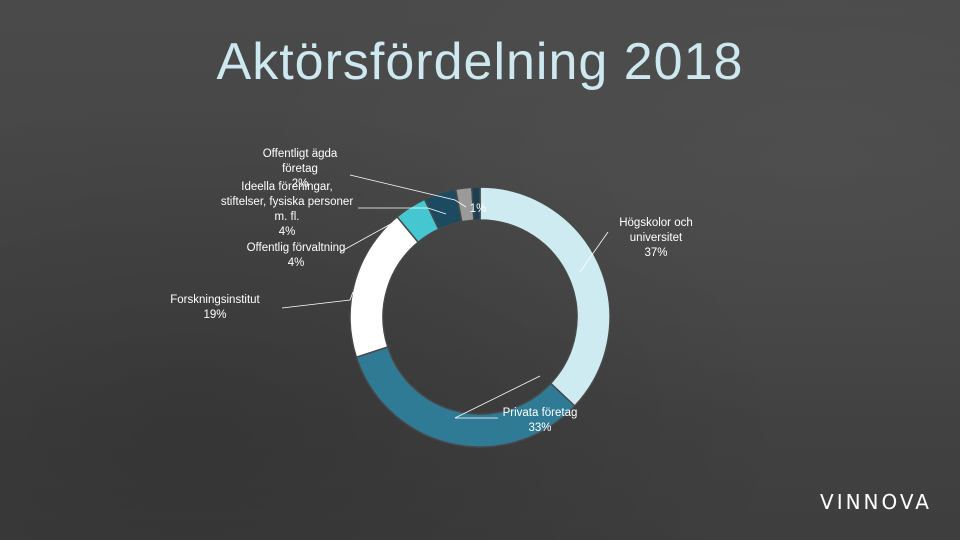 The image size is (960, 540). What do you see at coordinates (296, 255) in the screenshot?
I see `slice-label-3: Offentlig förvaltning 4%` at bounding box center [296, 255].